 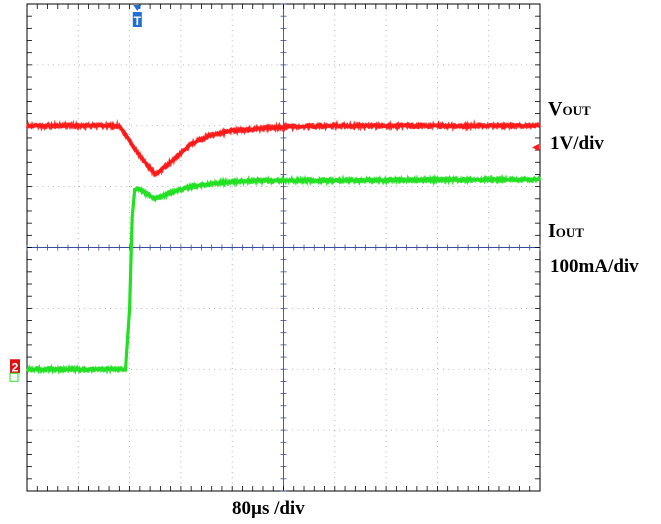 I want to click on x-axis-label: 80µs /div, so click(x=268, y=508).